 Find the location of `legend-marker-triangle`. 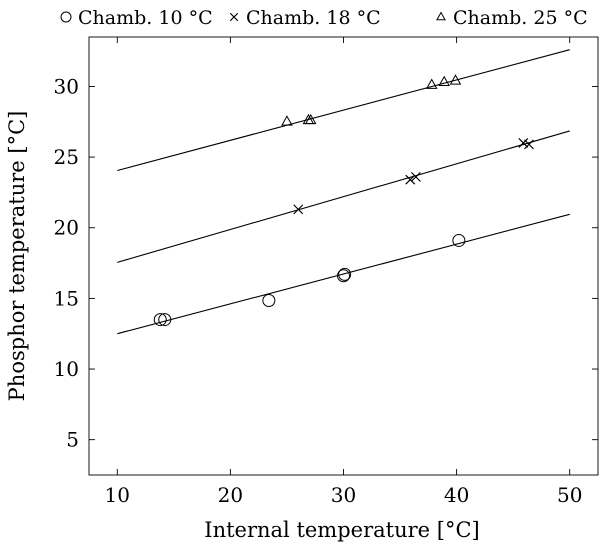

legend-marker-triangle is located at coordinates (441, 16).